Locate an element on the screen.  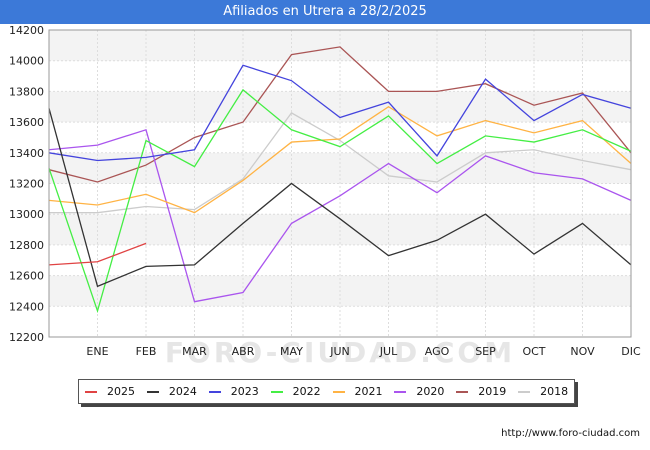
x-tick-label: JUL is located at coordinates (388, 351).